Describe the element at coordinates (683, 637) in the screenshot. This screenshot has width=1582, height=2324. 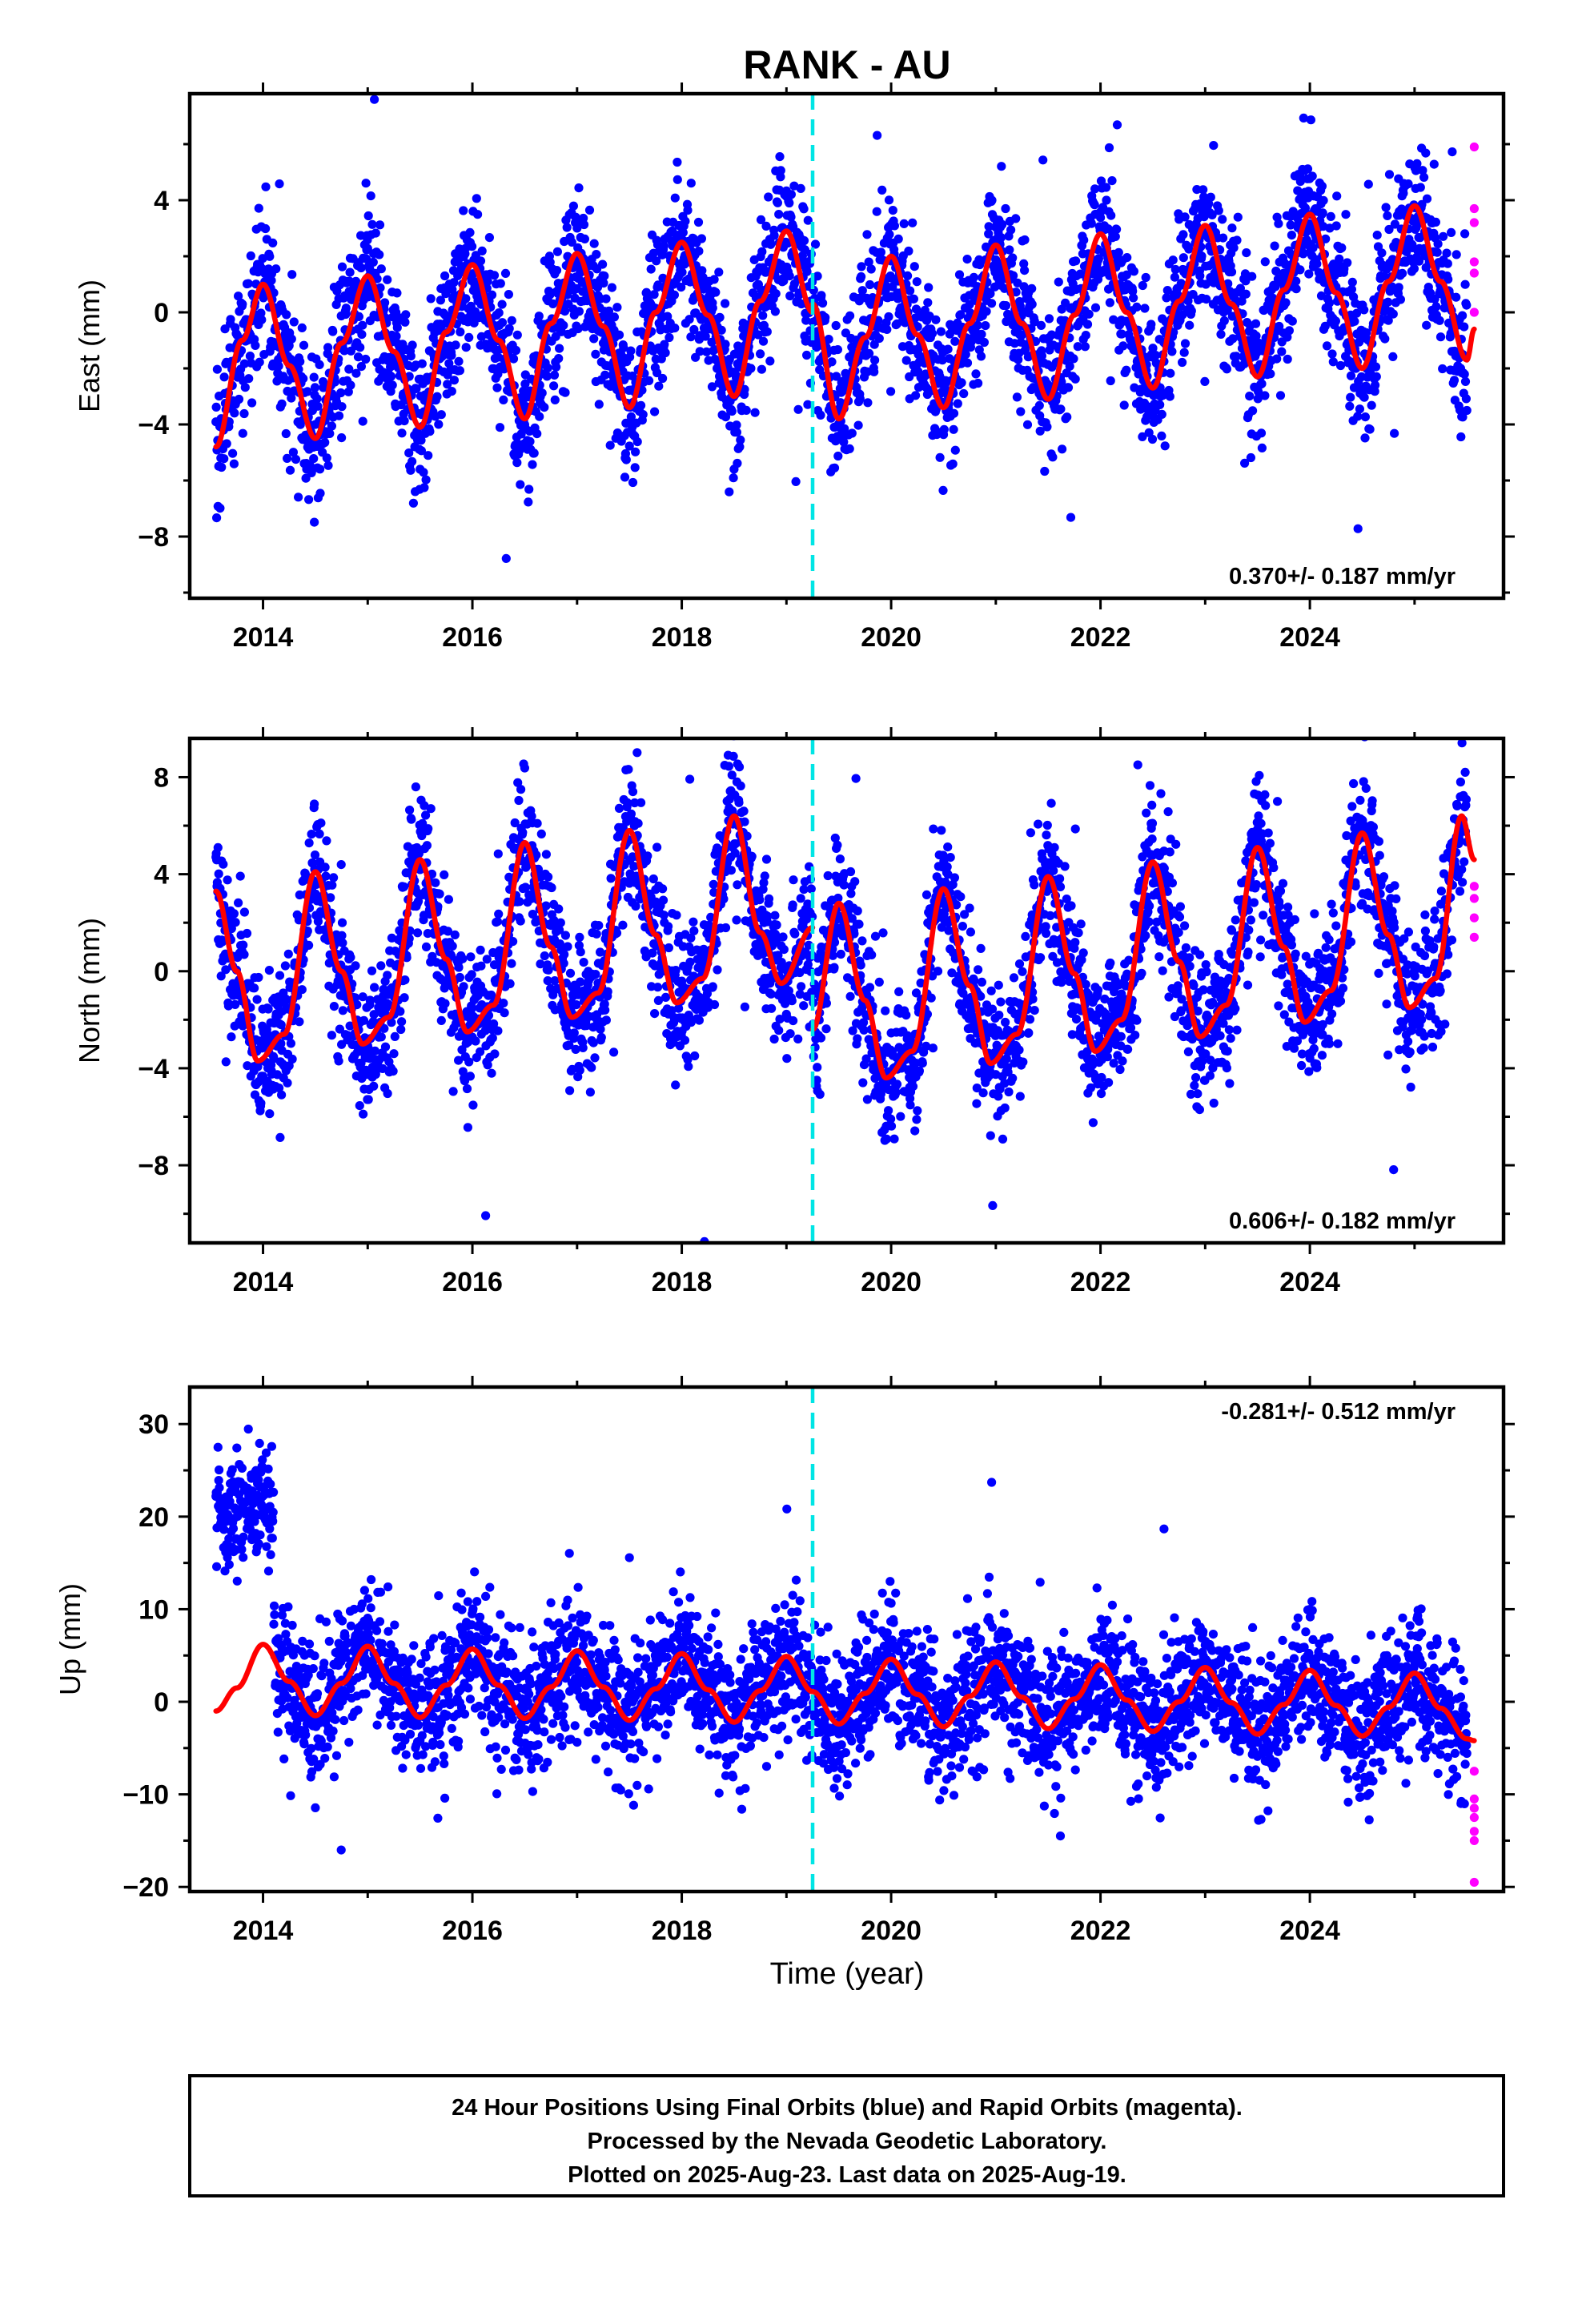
I see `east-x-tick-label: 2018` at that location.